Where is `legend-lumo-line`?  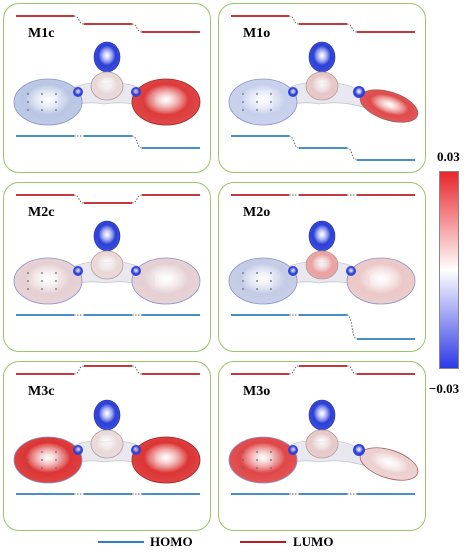 legend-lumo-line is located at coordinates (263, 542).